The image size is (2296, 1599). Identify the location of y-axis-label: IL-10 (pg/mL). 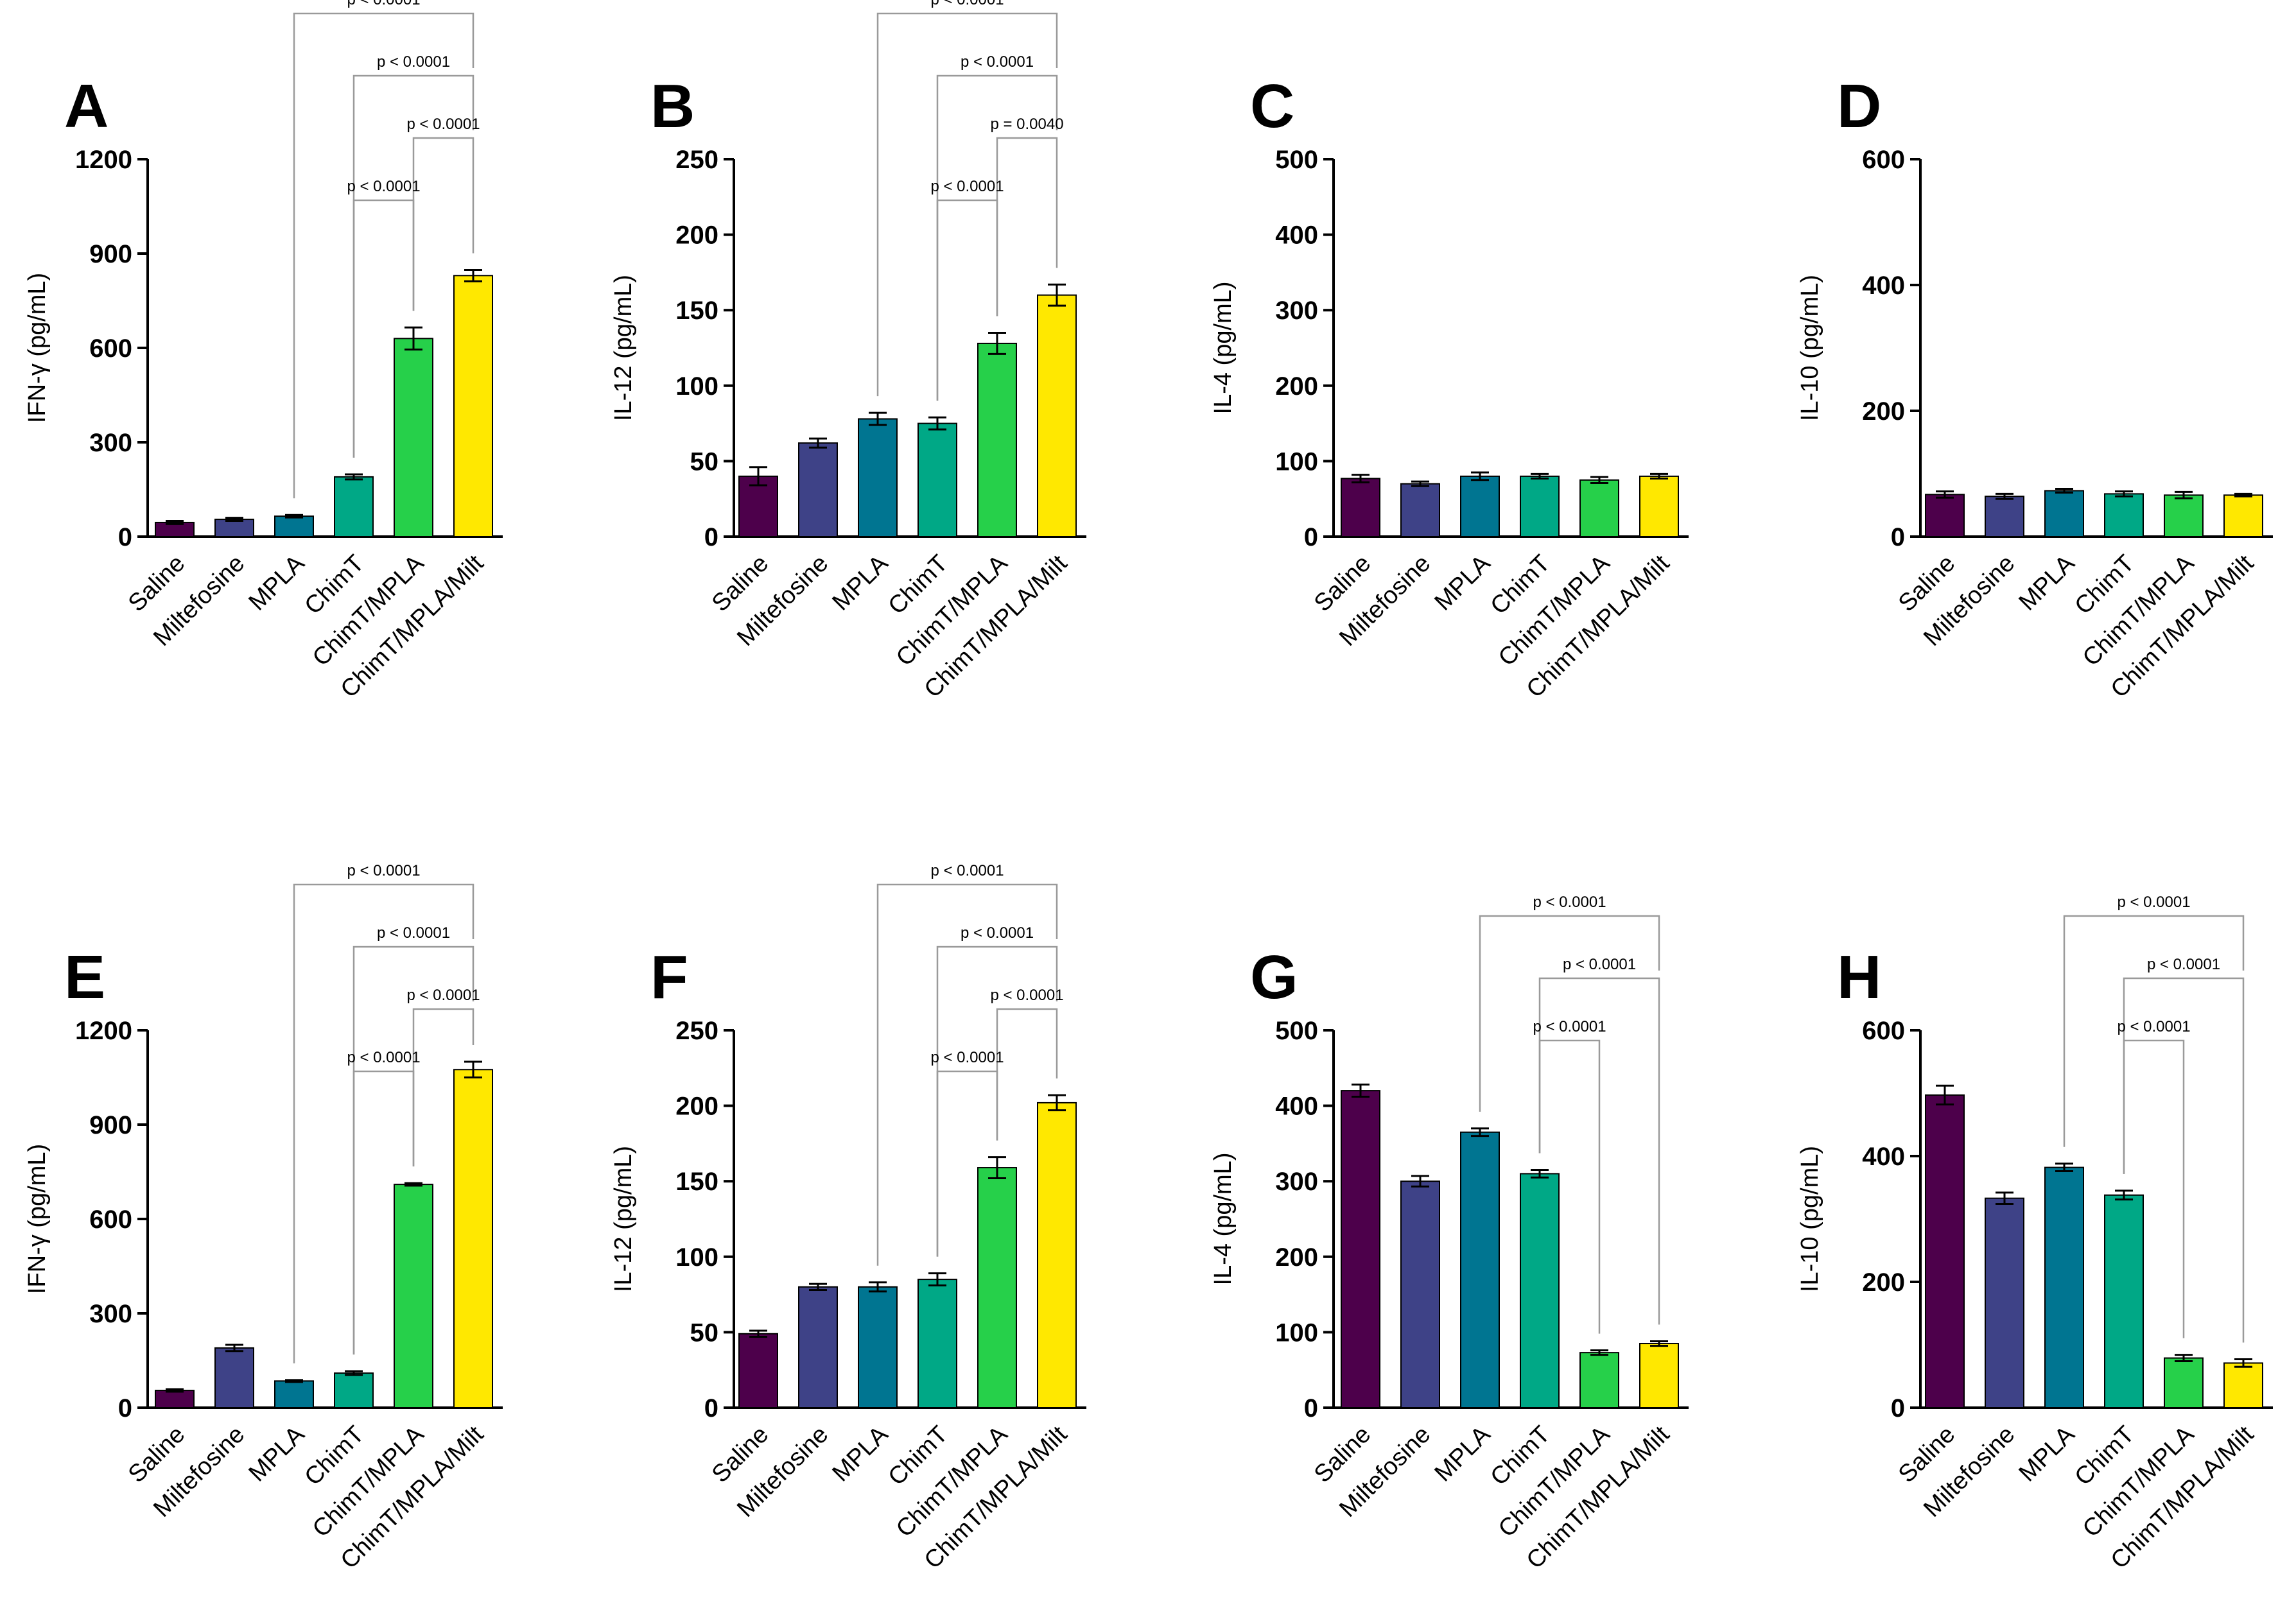
(1810, 348).